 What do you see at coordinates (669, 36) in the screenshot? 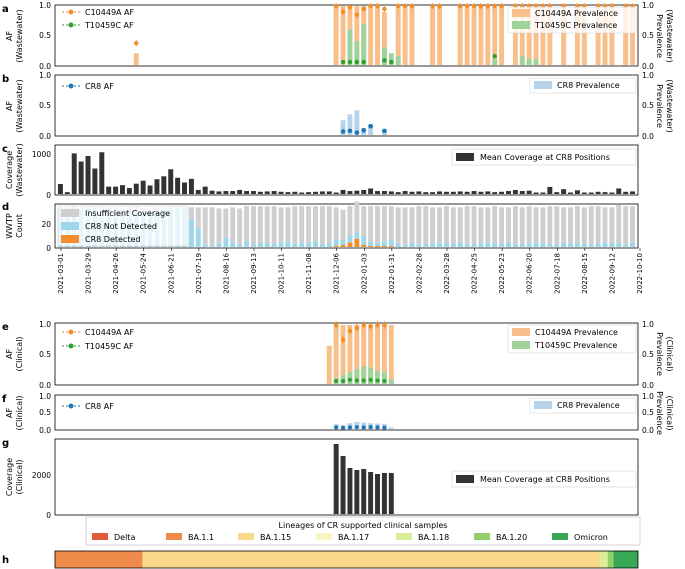
I see `panel-a-ylabel-right-2: (Wastewater)` at bounding box center [669, 36].